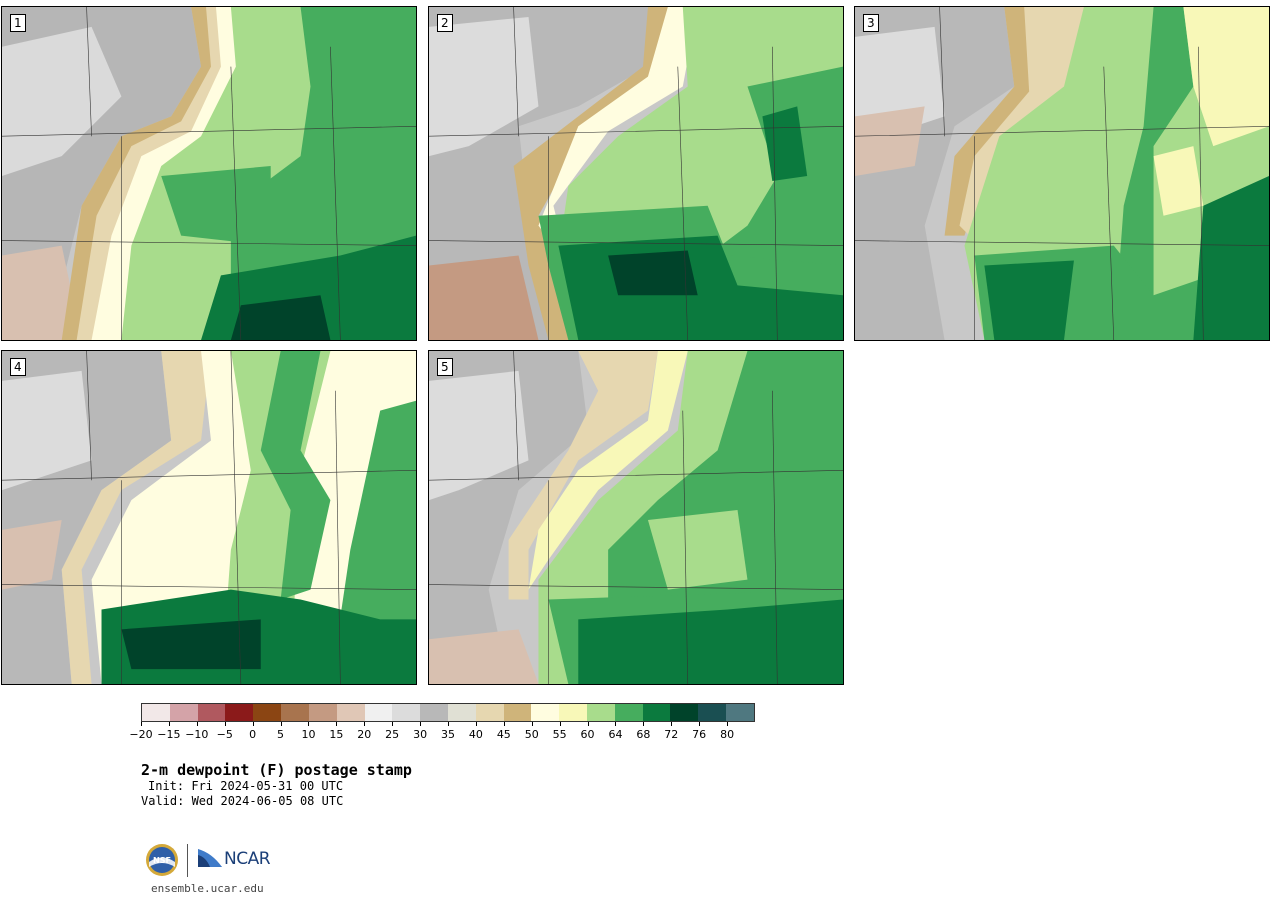  What do you see at coordinates (253, 734) in the screenshot?
I see `colorbar-tick-label: 0` at bounding box center [253, 734].